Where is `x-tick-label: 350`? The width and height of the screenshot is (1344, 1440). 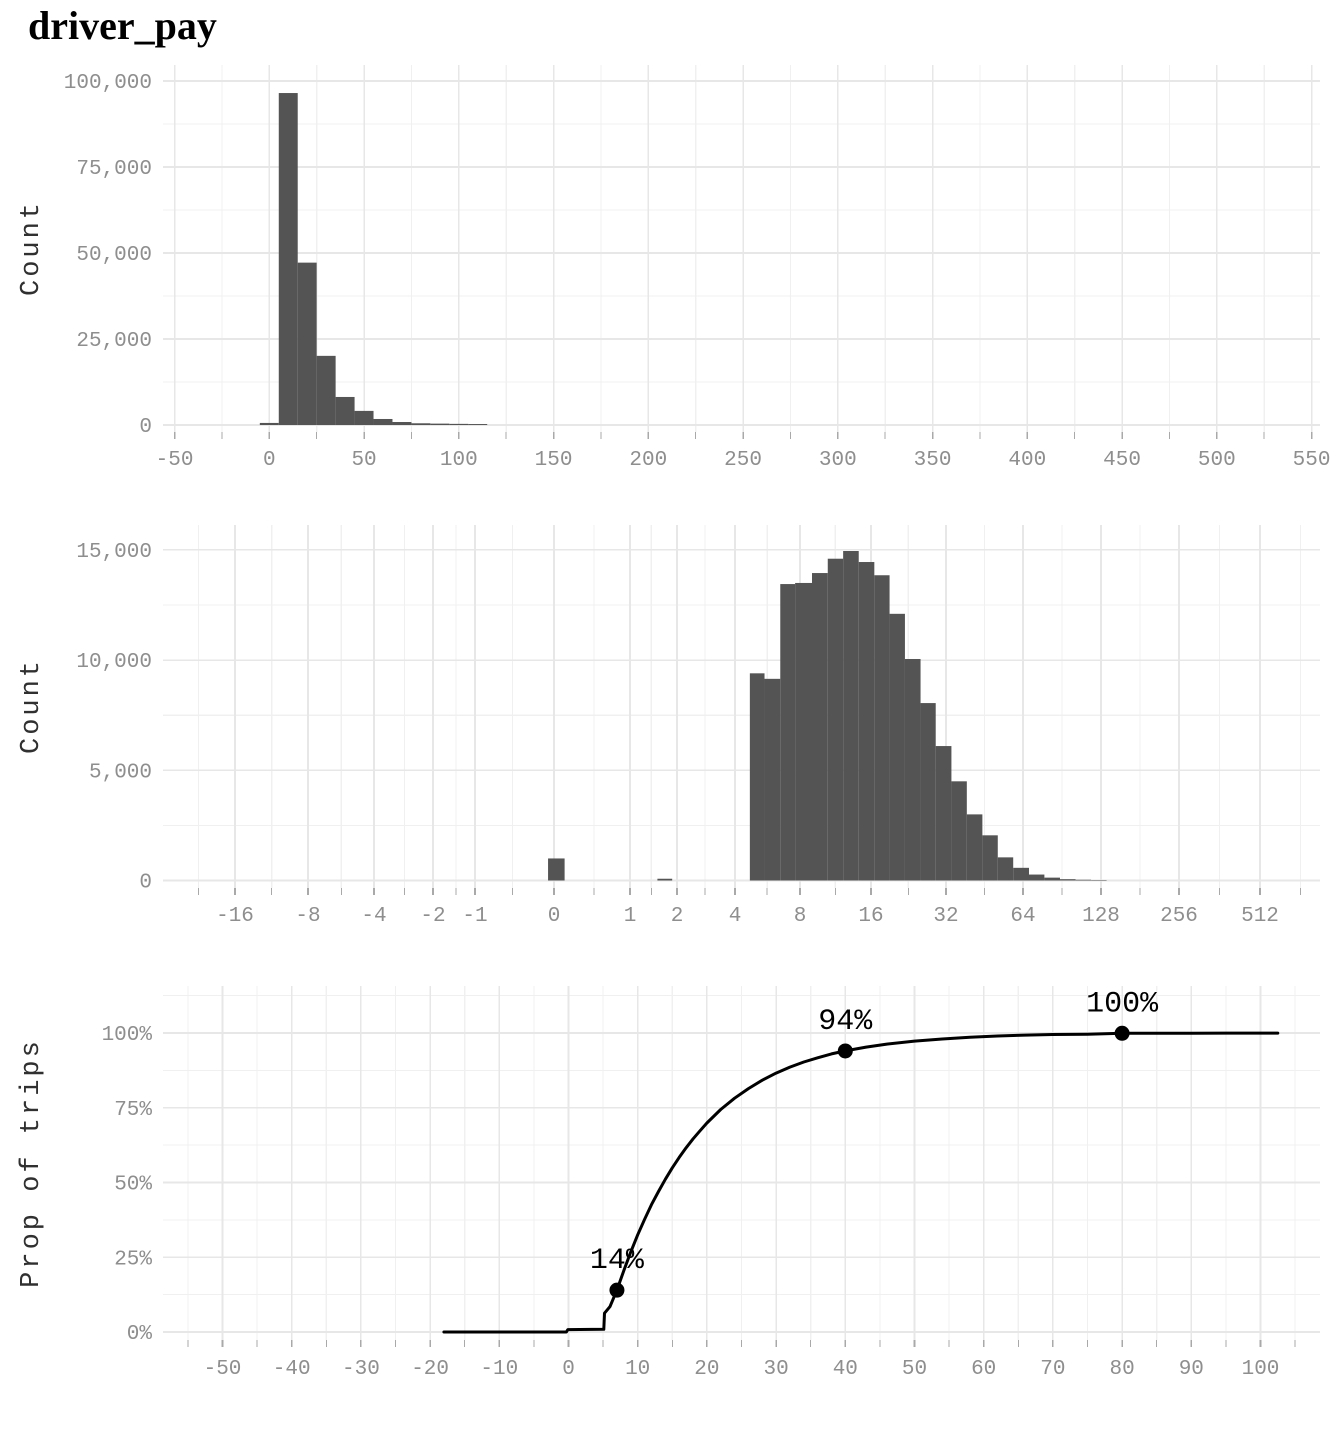 x-tick-label: 350 is located at coordinates (933, 460).